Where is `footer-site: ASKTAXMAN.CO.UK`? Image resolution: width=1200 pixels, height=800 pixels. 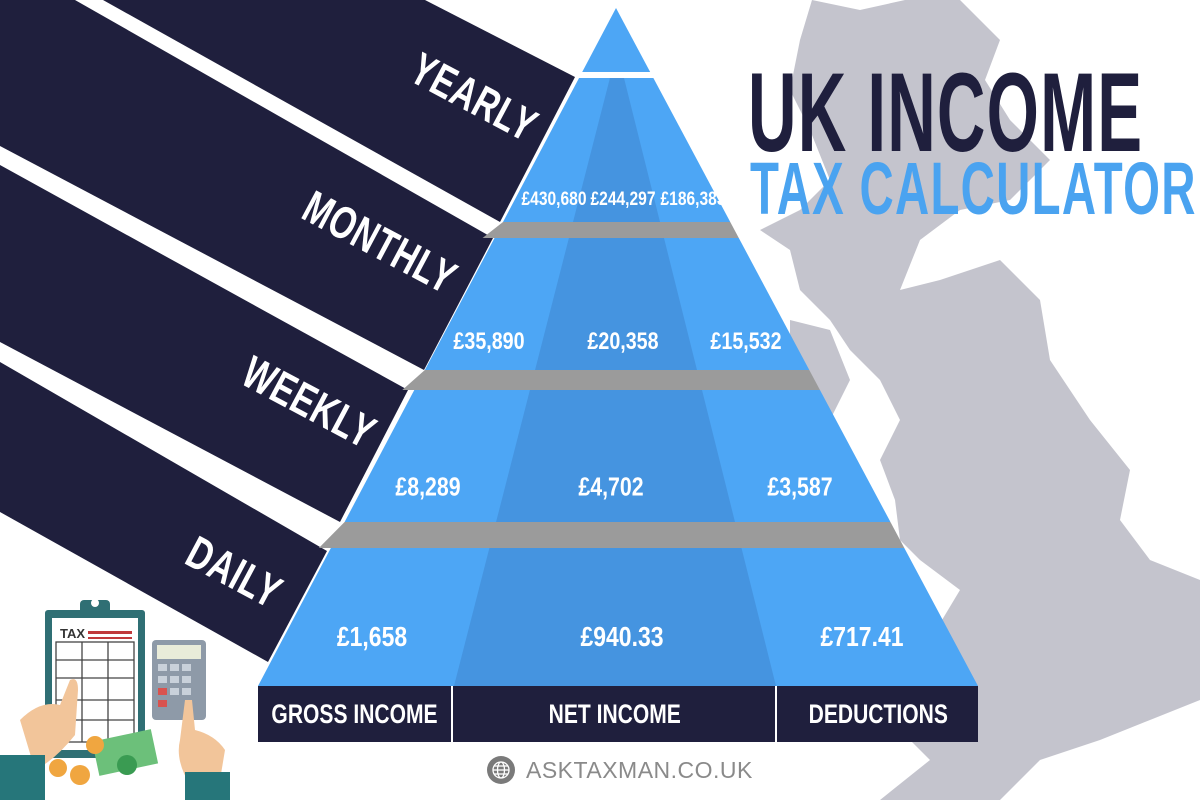
footer-site: ASKTAXMAN.CO.UK is located at coordinates (619, 770).